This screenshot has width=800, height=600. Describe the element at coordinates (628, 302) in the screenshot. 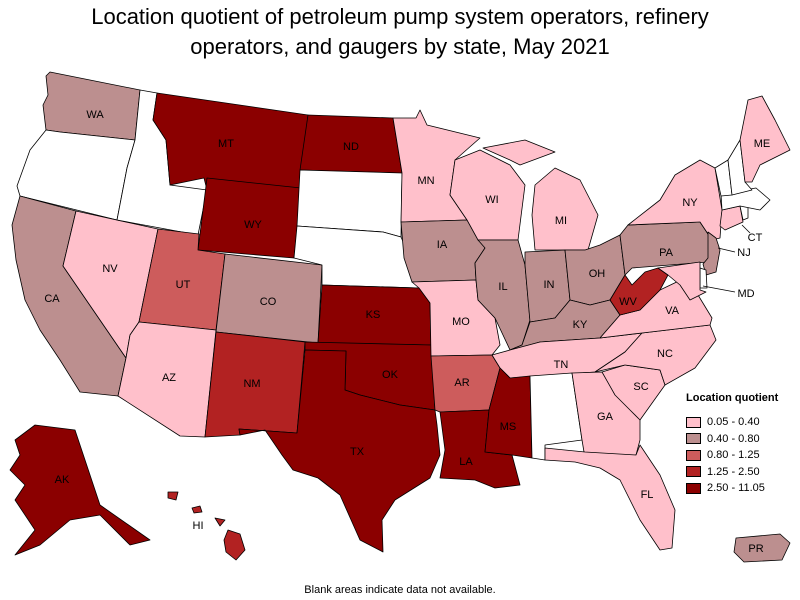

I see `state-label-wv: WV` at that location.